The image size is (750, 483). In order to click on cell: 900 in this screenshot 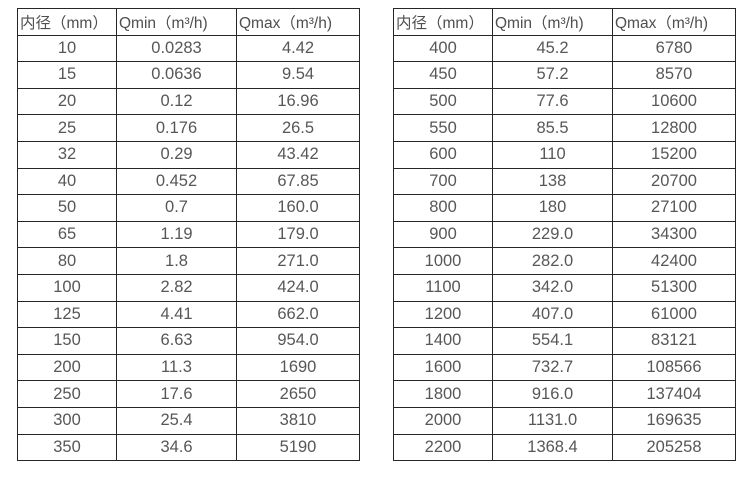, I will do `click(443, 234)`.